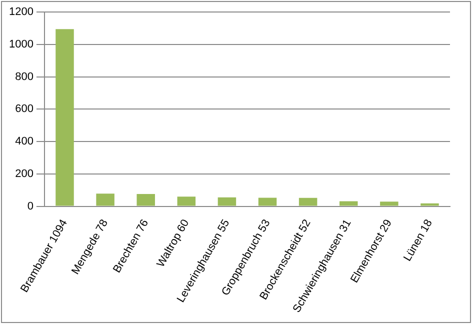  I want to click on y-tick-label: 200, so click(24, 174).